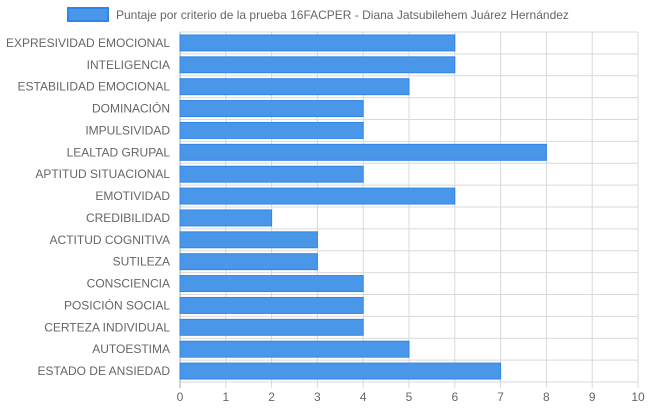  Describe the element at coordinates (88, 43) in the screenshot. I see `category-label: EXPRESIVIDAD EMOCIONAL` at that location.